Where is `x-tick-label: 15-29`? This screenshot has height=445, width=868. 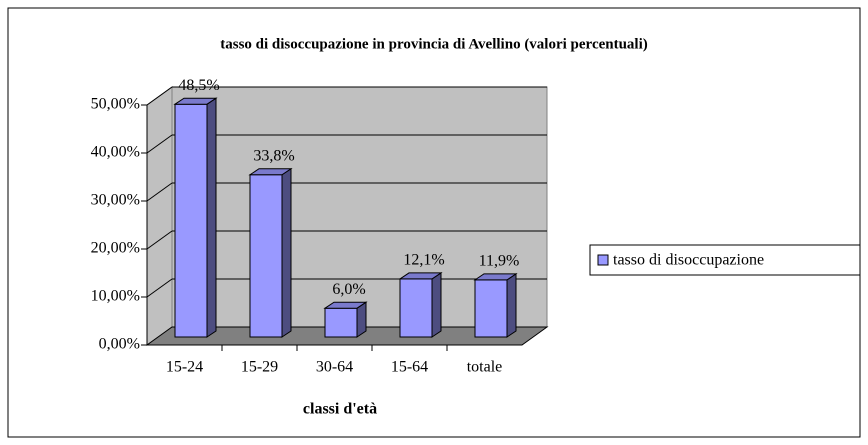 x-tick-label: 15-29 is located at coordinates (259, 367).